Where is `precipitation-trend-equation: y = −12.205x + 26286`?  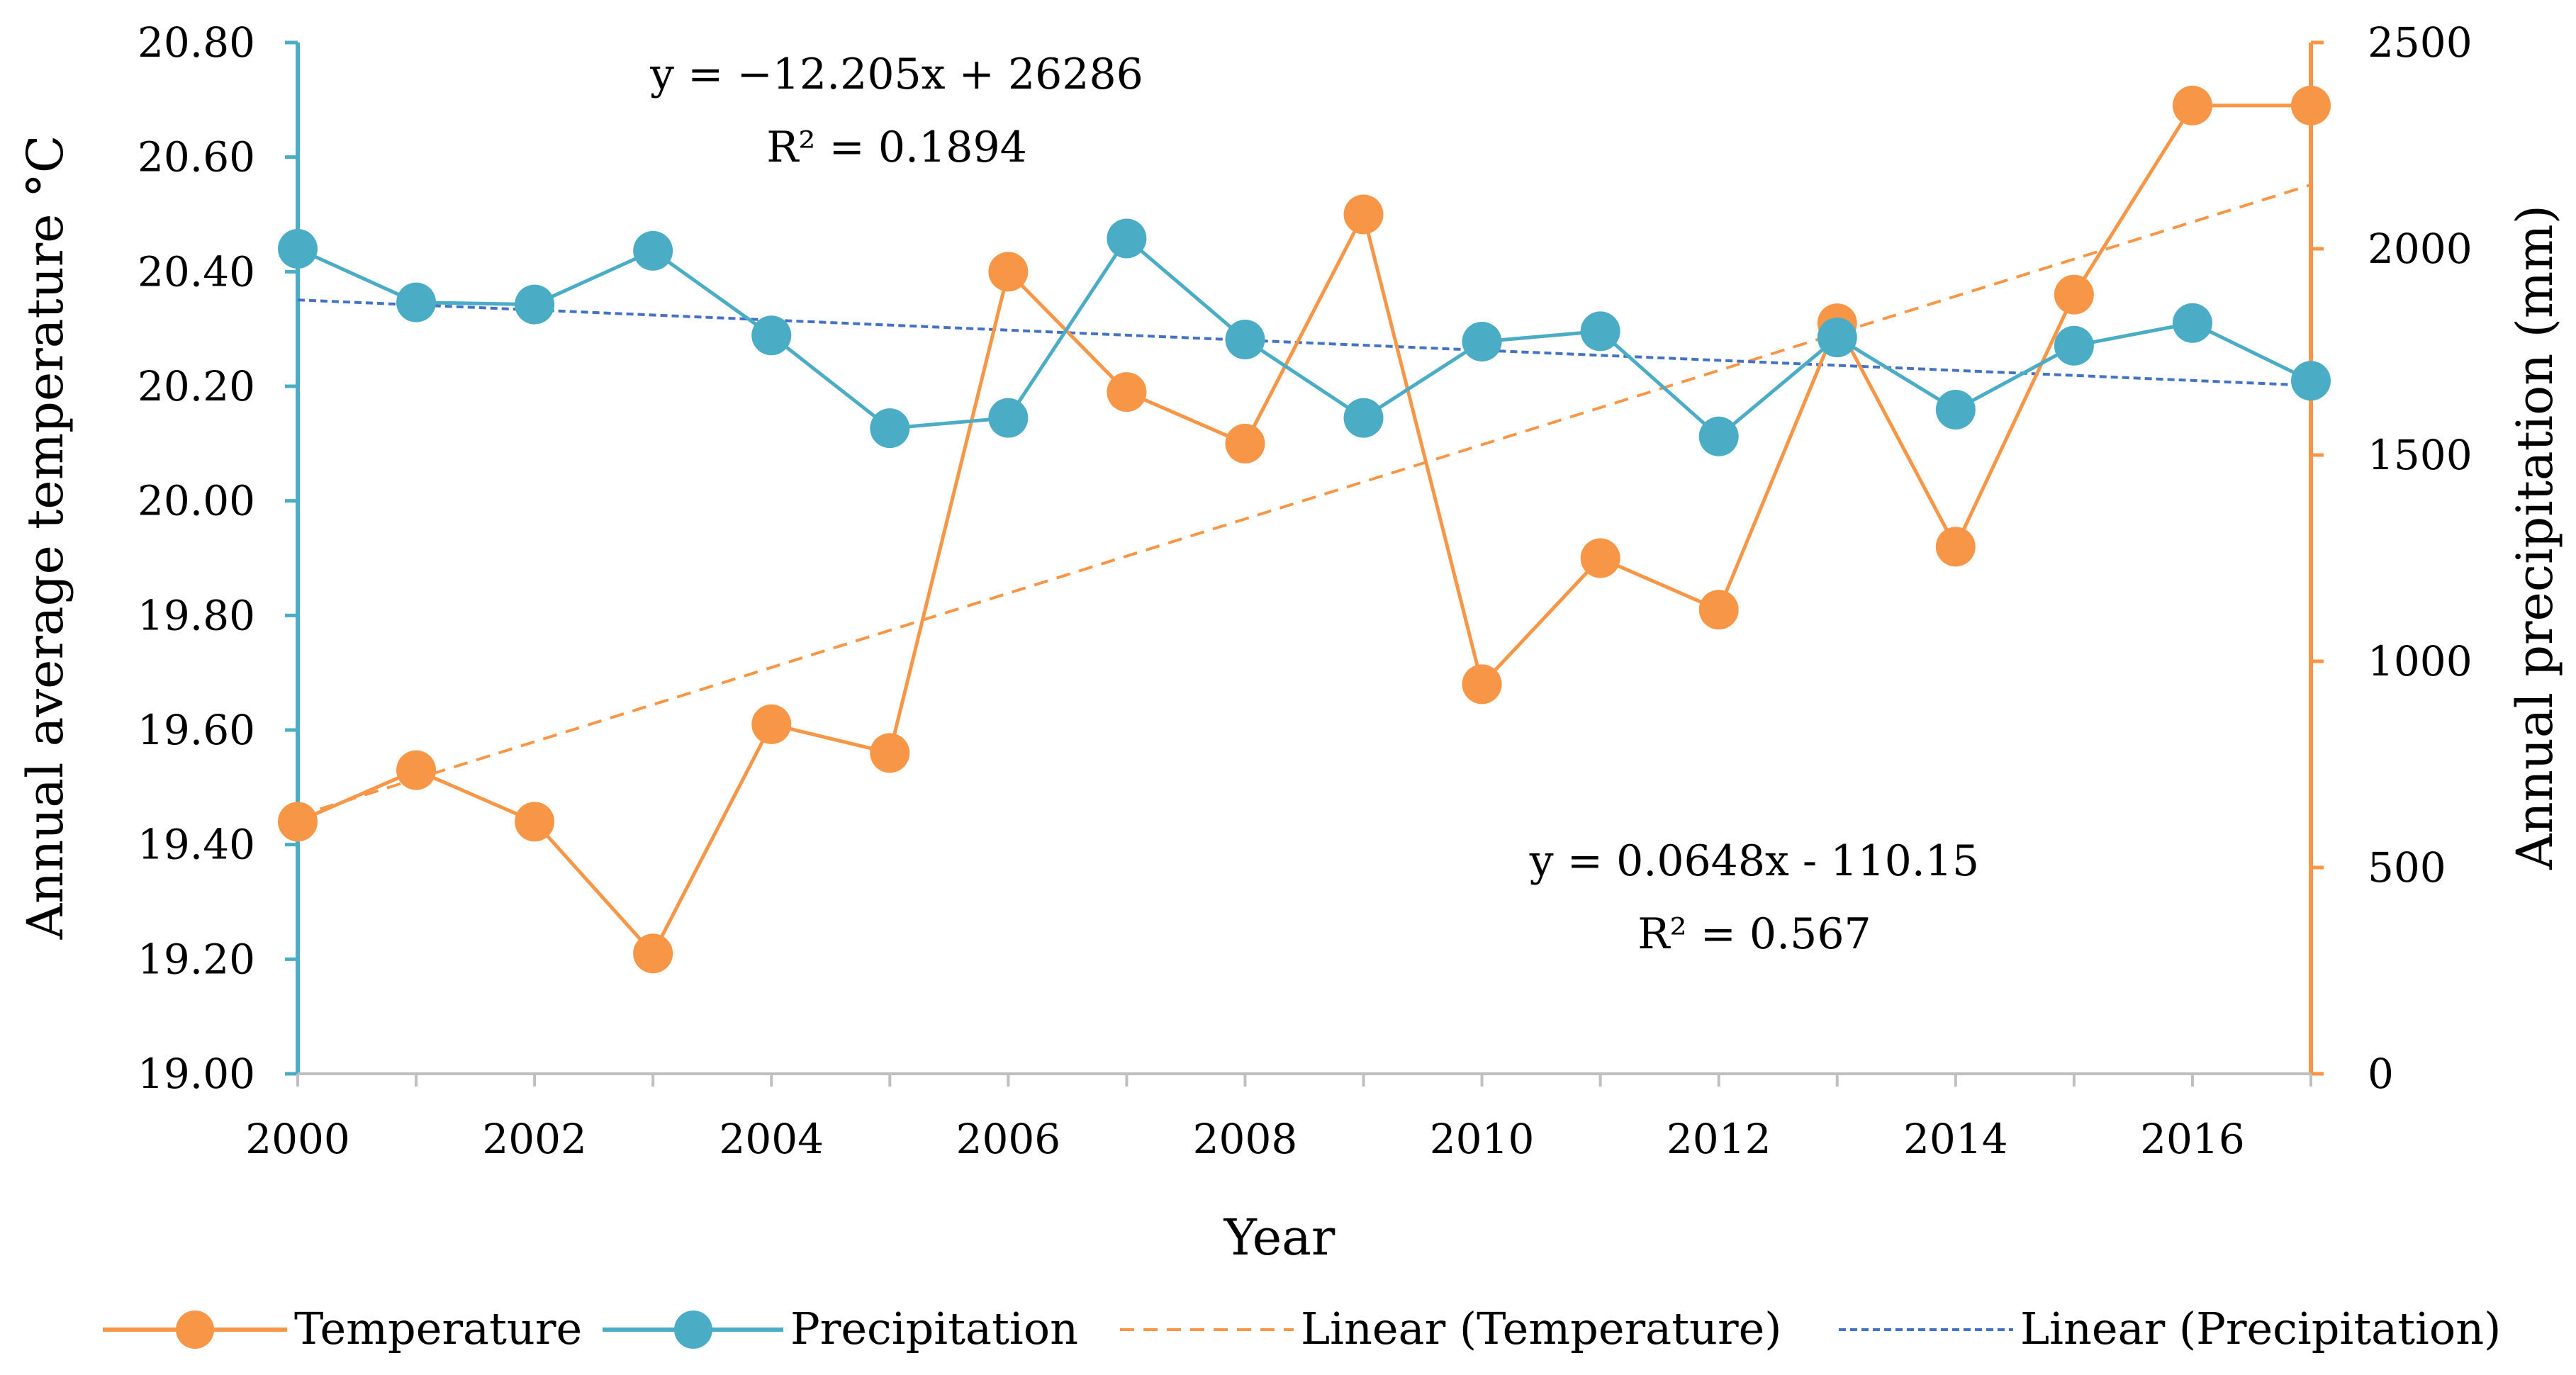 precipitation-trend-equation: y = −12.205x + 26286 is located at coordinates (896, 74).